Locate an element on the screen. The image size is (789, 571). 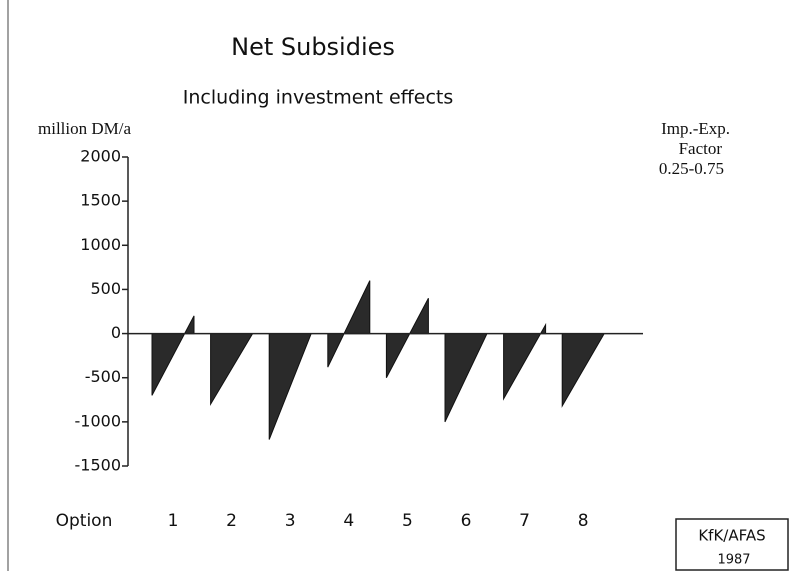
x-tick-label: 4 is located at coordinates (348, 521).